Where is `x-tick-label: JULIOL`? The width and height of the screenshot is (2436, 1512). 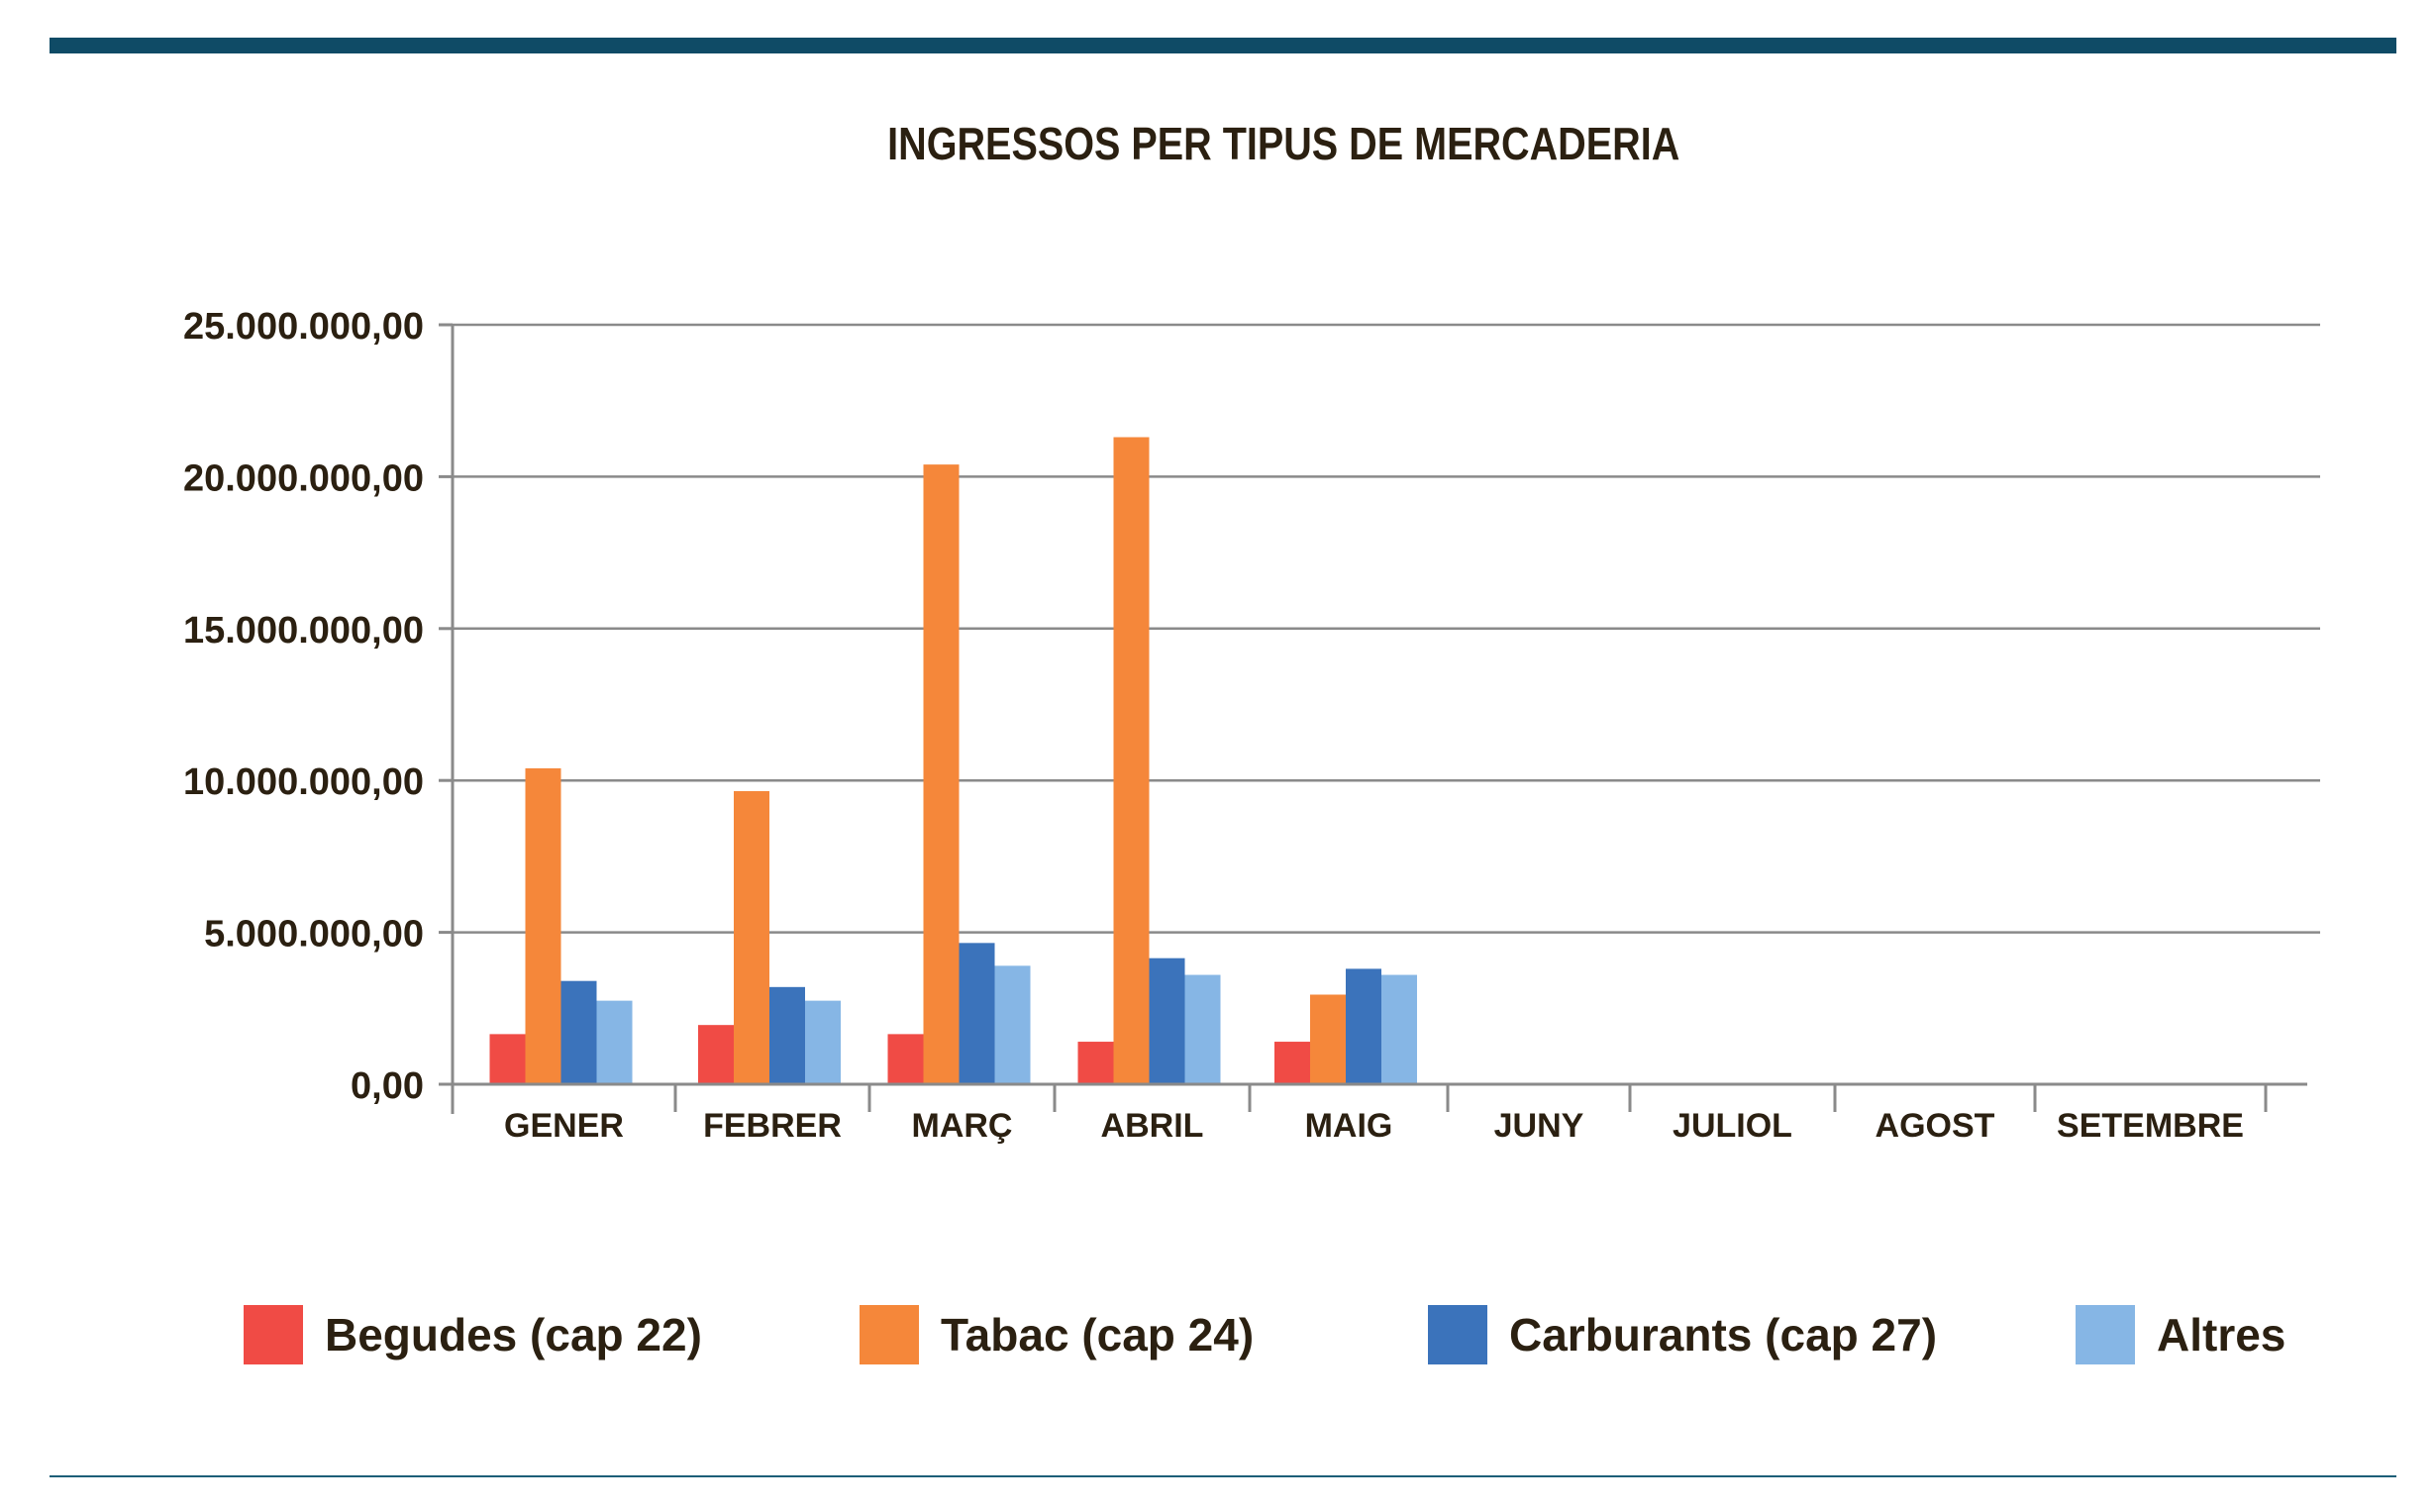 x-tick-label: JULIOL is located at coordinates (1732, 1126).